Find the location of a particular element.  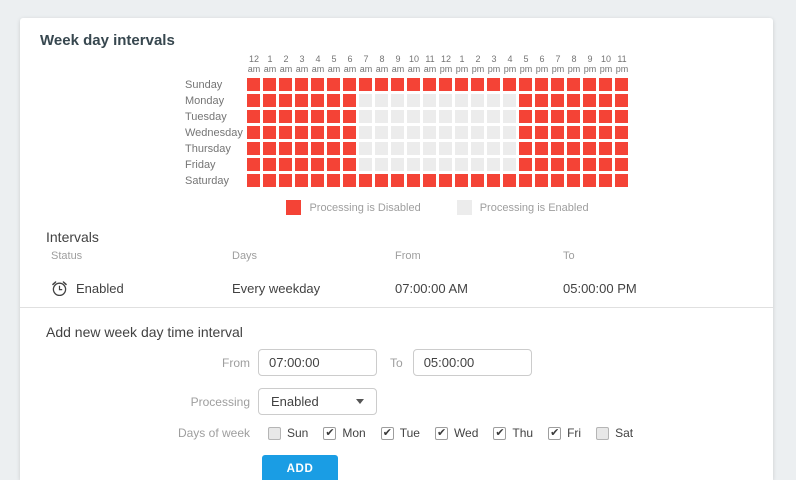

hour-label: 4 pm is located at coordinates (510, 64).